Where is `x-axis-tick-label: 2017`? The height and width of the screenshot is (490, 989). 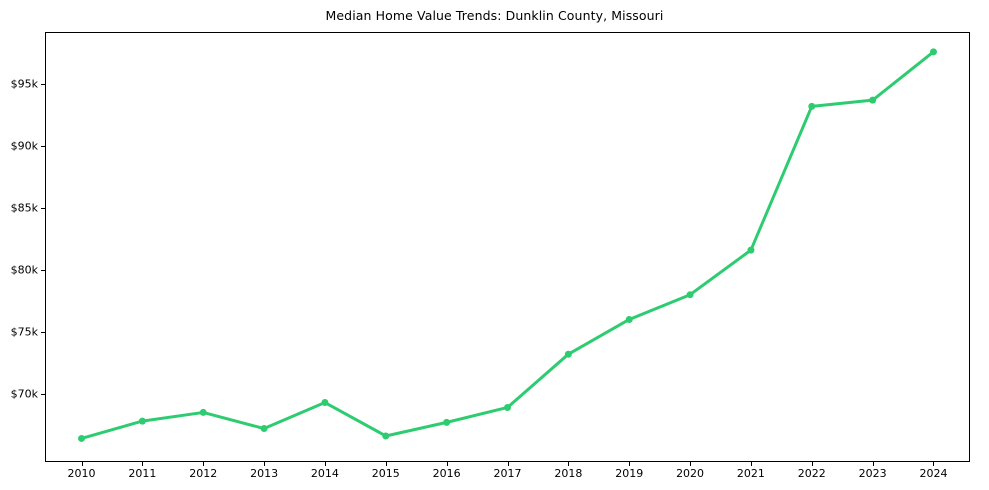 x-axis-tick-label: 2017 is located at coordinates (507, 473).